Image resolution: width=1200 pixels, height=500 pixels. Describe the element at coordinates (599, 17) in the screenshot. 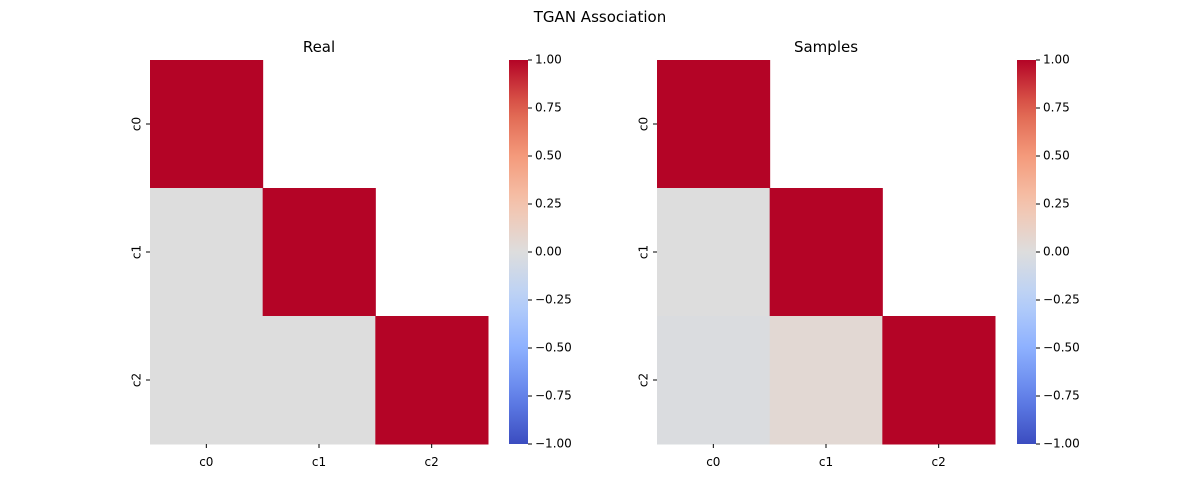

I see `figure-title: TGAN Association` at that location.